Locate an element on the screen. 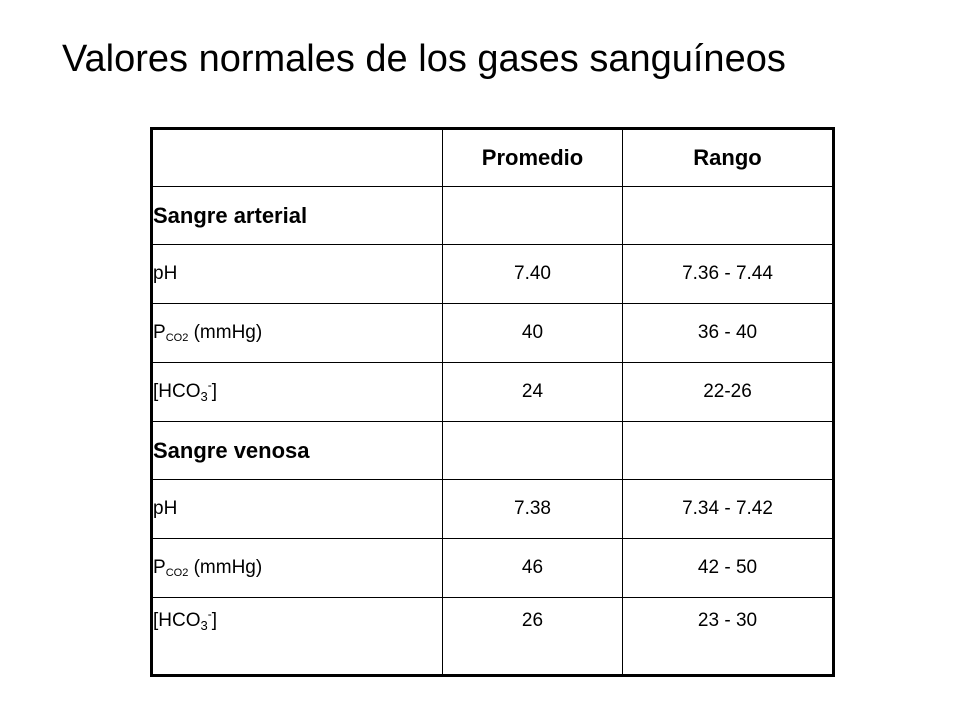  table-row: PCO2 (mmHg) 40 36 - 40 is located at coordinates (492, 333).